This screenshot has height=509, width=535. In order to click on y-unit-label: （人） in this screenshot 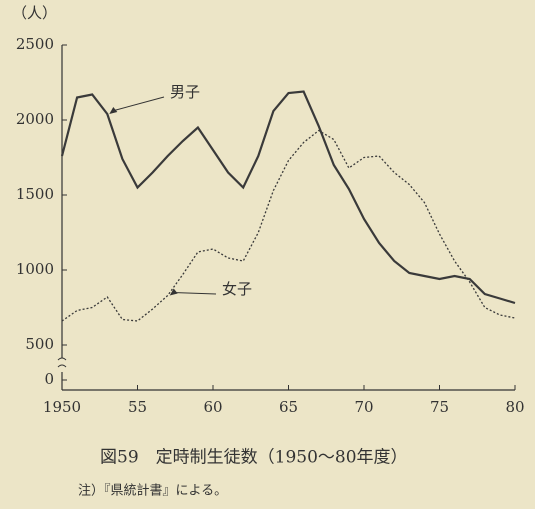, I will do `click(34, 13)`.